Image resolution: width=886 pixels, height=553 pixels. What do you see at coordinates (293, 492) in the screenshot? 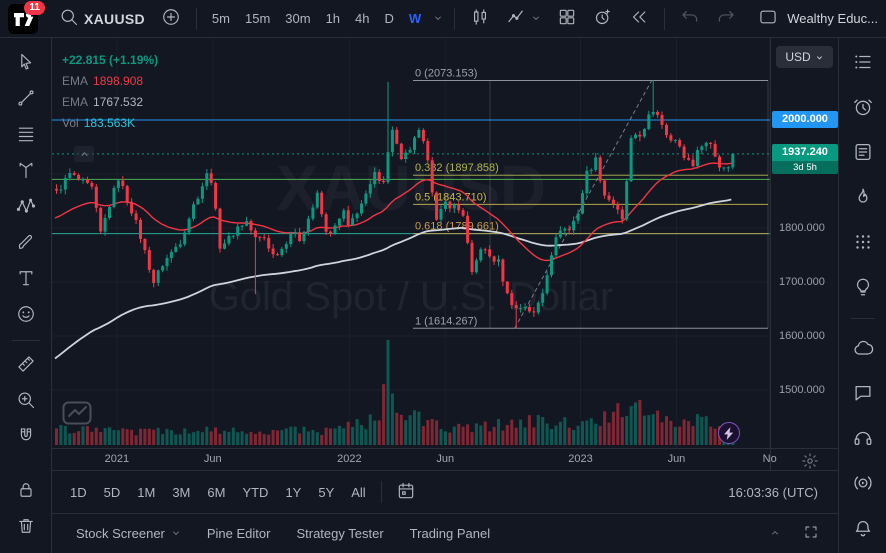
I see `range-1y: 1Y` at bounding box center [293, 492].